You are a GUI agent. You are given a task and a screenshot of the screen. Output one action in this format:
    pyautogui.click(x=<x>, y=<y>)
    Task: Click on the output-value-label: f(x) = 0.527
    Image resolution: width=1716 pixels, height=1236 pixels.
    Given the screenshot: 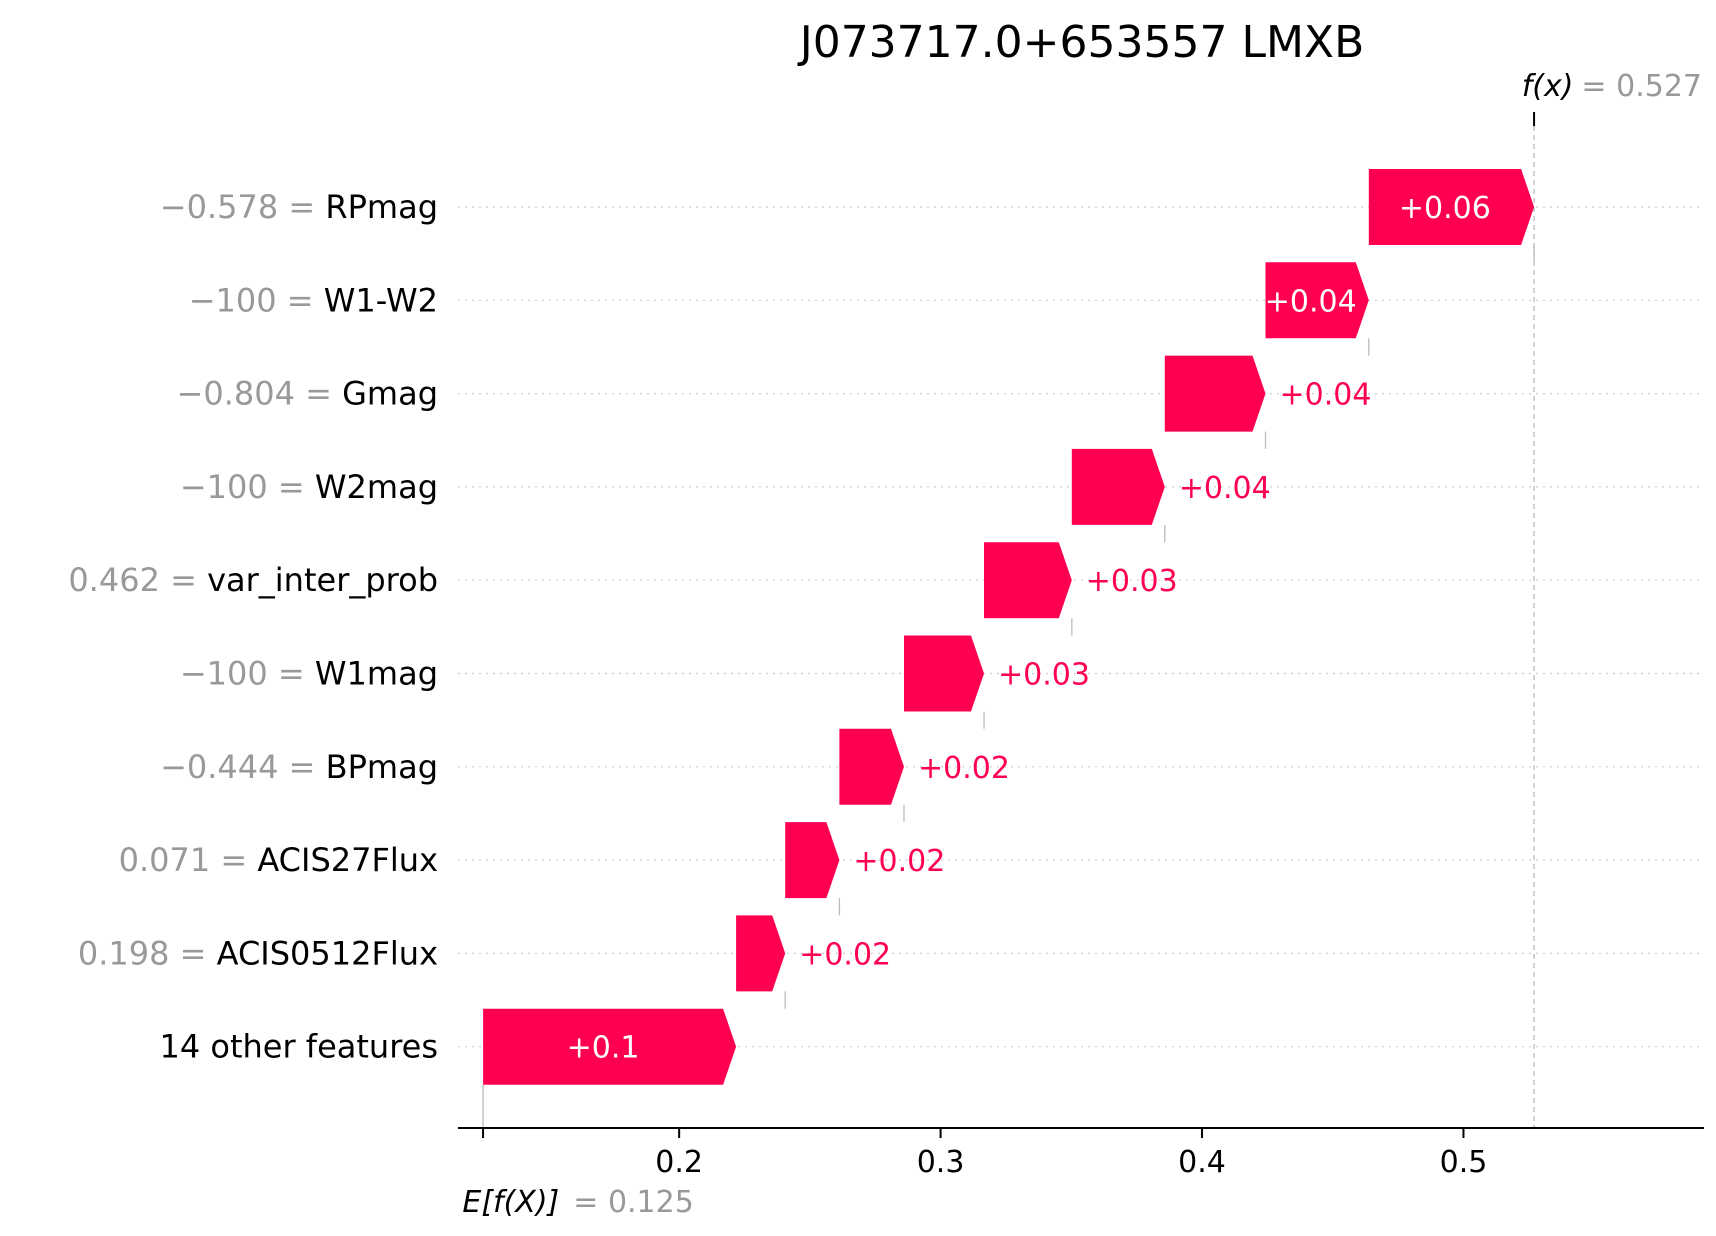 What is the action you would take?
    pyautogui.click(x=1612, y=86)
    